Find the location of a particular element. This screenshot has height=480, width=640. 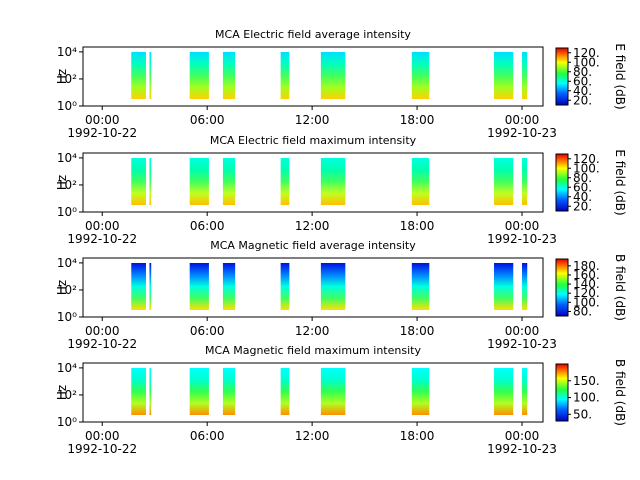

x-tick-label: 18:00 is located at coordinates (417, 226).